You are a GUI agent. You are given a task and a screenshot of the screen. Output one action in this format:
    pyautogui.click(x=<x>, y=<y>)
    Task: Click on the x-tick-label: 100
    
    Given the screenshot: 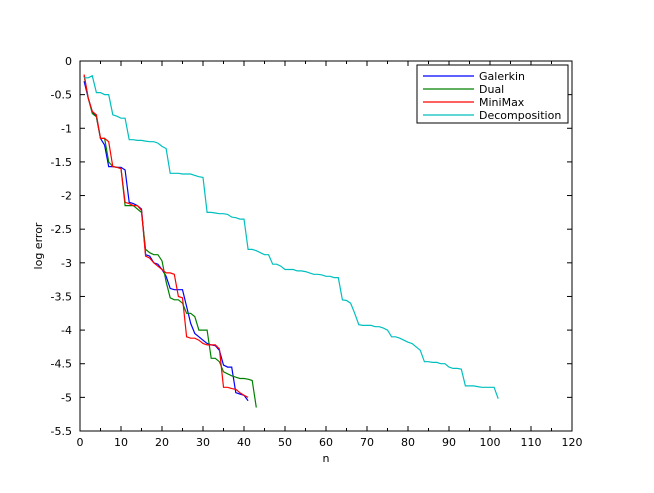 What is the action you would take?
    pyautogui.click(x=490, y=442)
    